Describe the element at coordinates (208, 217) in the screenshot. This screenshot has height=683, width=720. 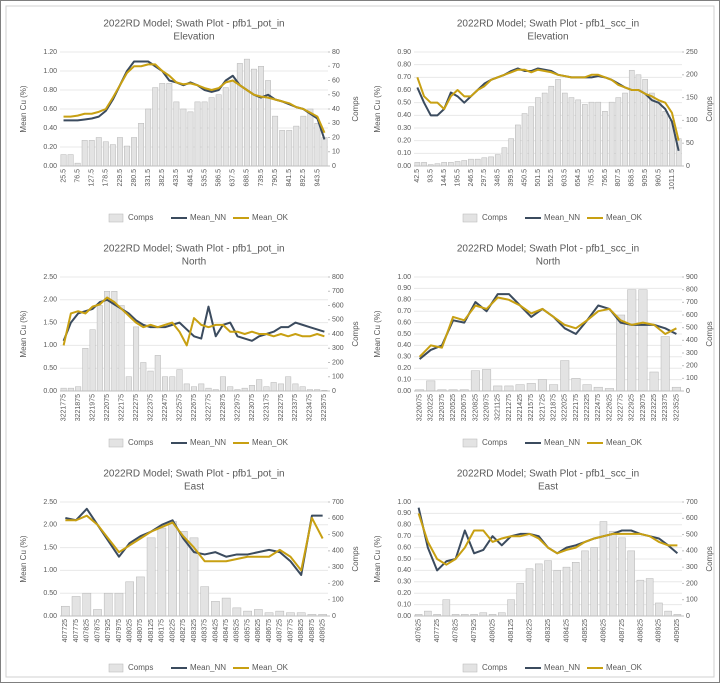
I see `legend-label: Mean_NN` at that location.